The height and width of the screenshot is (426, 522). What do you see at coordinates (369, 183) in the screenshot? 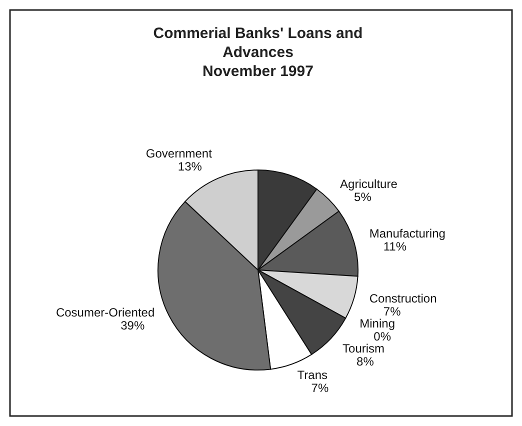
I see `slice-label: Agriculture` at bounding box center [369, 183].